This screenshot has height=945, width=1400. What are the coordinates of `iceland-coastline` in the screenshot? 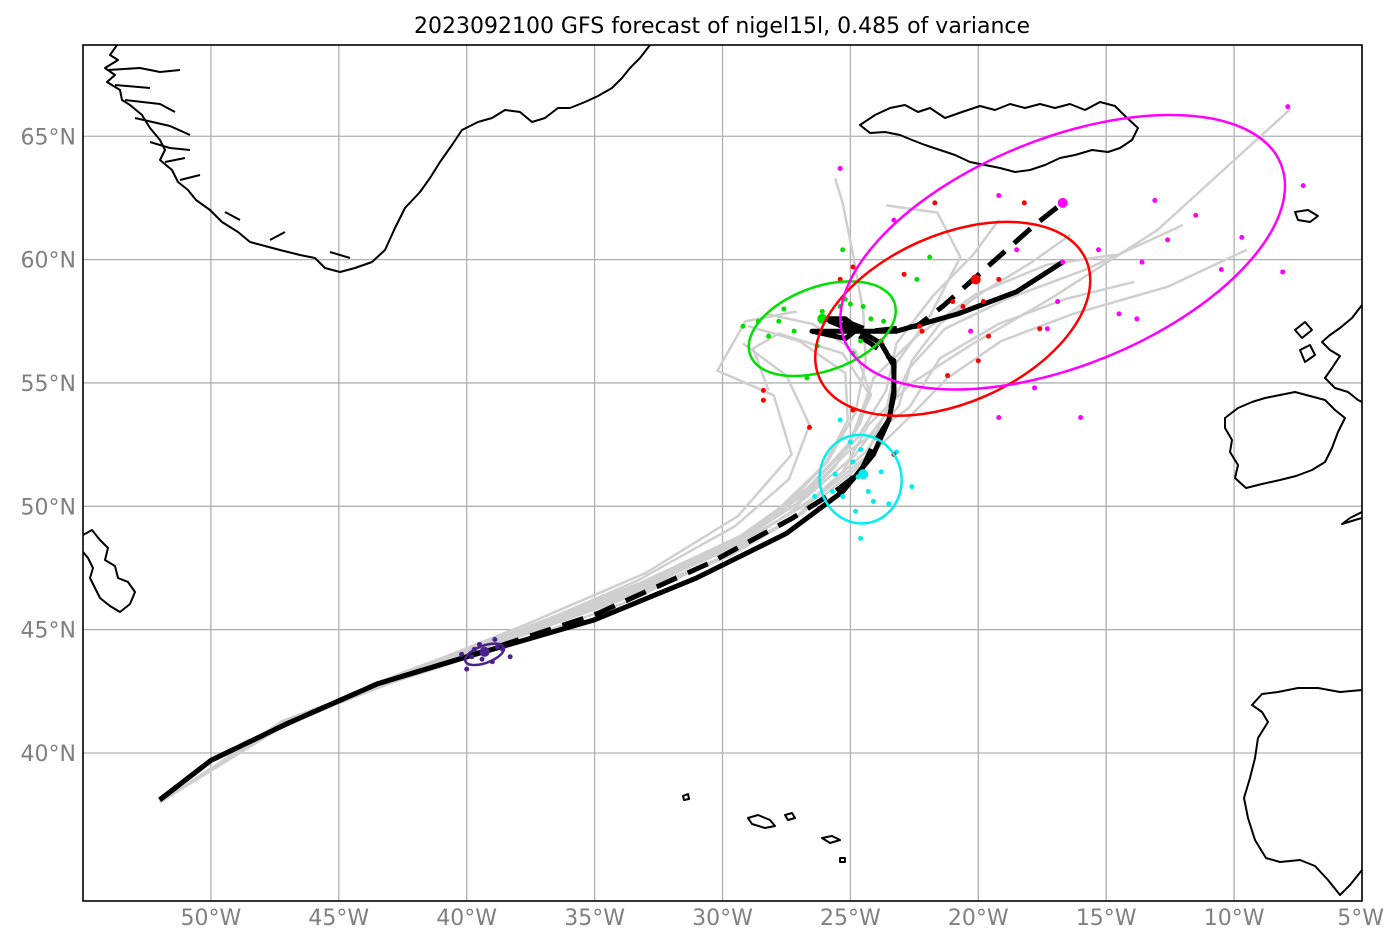 It's located at (999, 137).